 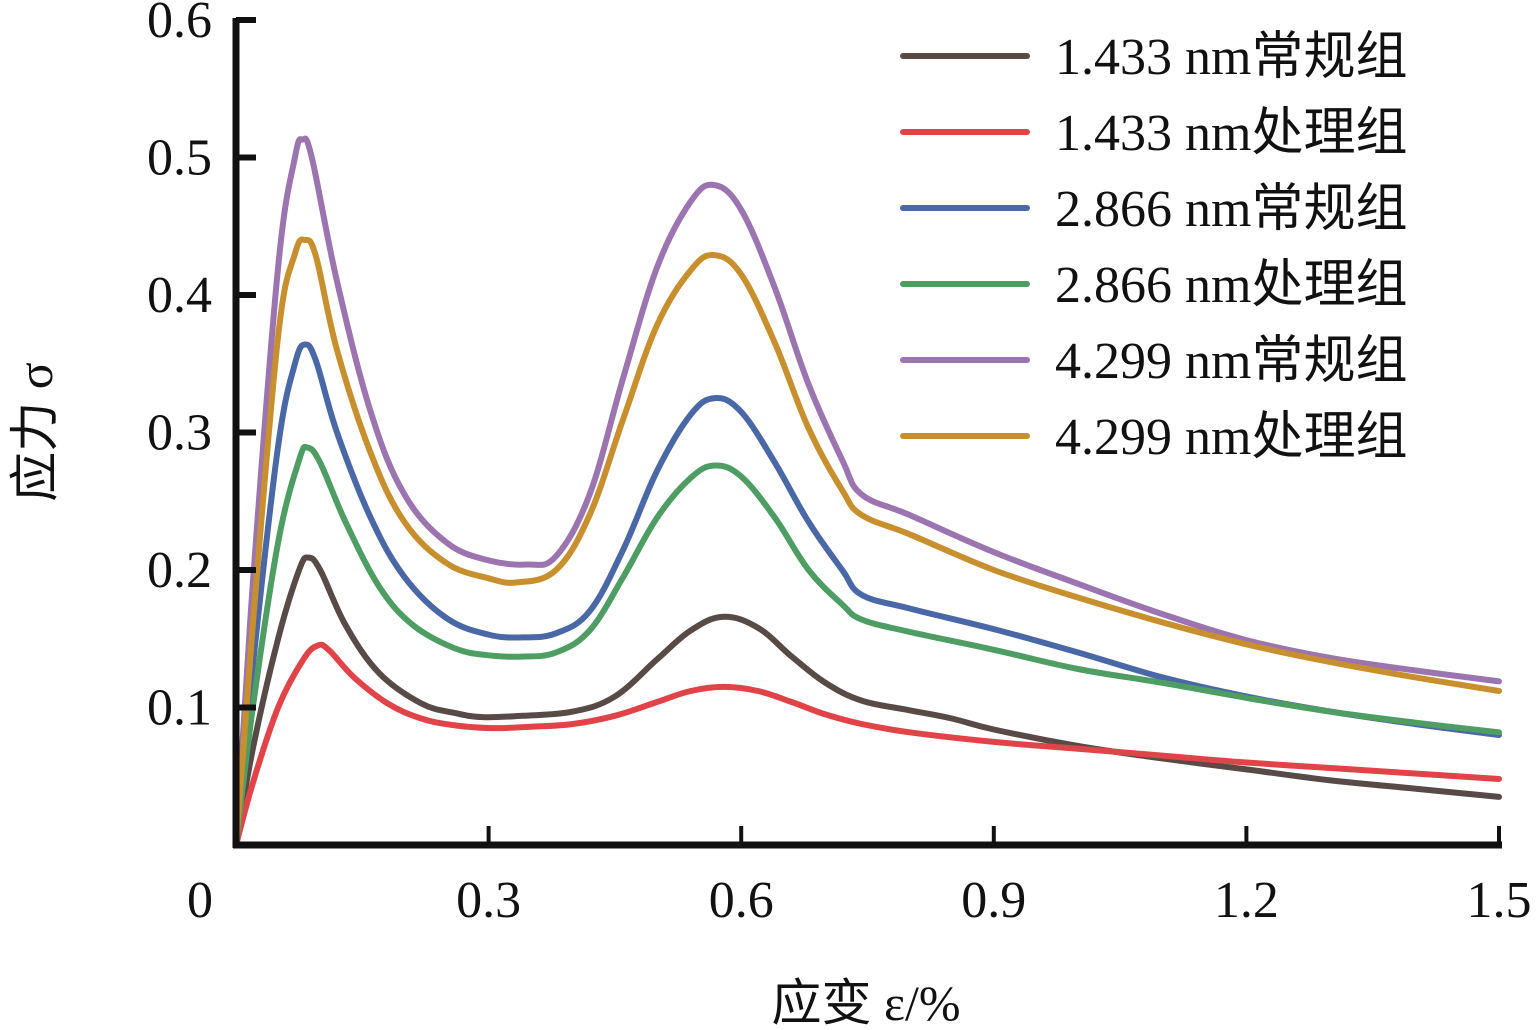 I want to click on legend-item: 4.299 nm常规组, so click(x=1153, y=361).